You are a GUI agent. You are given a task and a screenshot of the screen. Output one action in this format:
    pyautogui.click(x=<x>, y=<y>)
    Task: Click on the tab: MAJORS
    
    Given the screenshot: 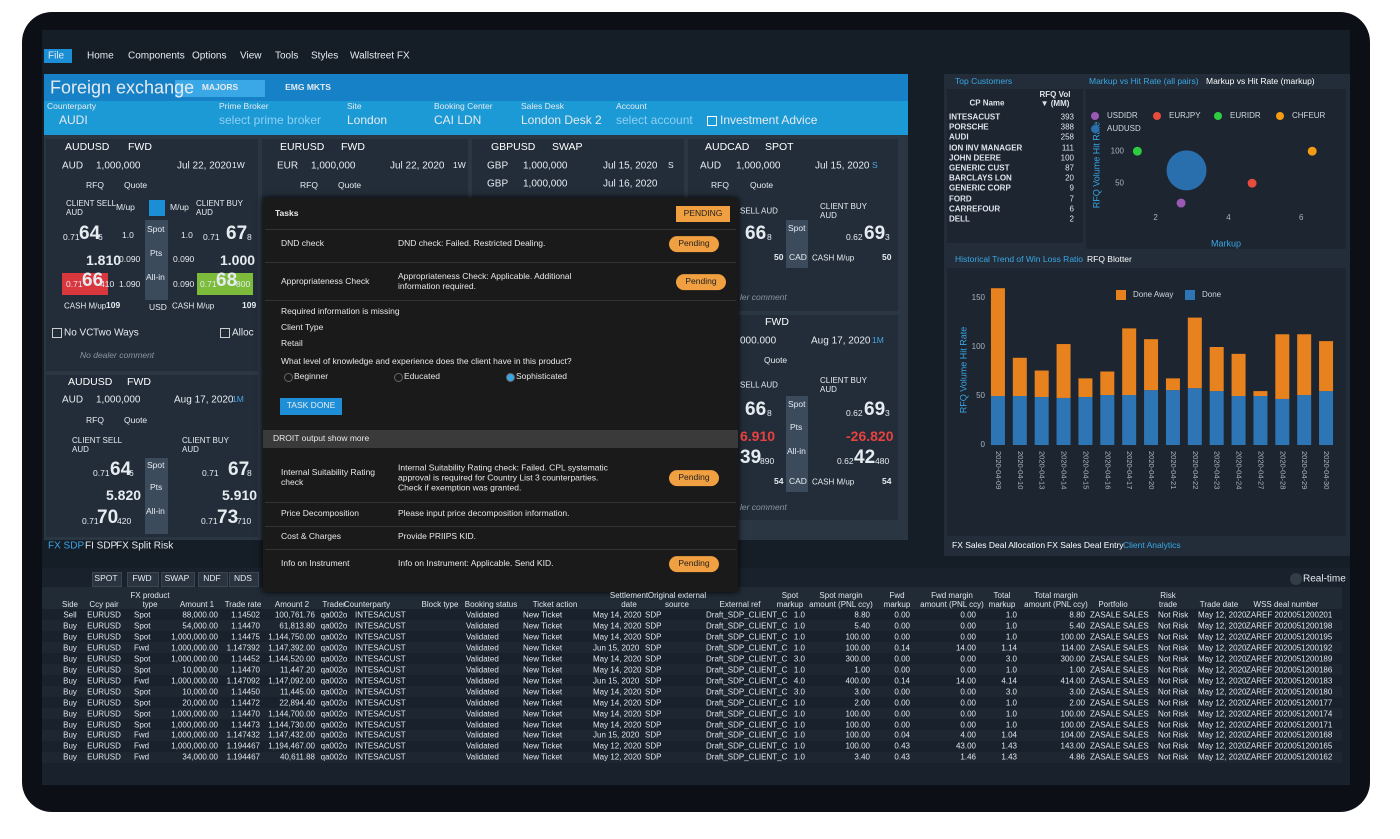 What is the action you would take?
    pyautogui.click(x=220, y=87)
    